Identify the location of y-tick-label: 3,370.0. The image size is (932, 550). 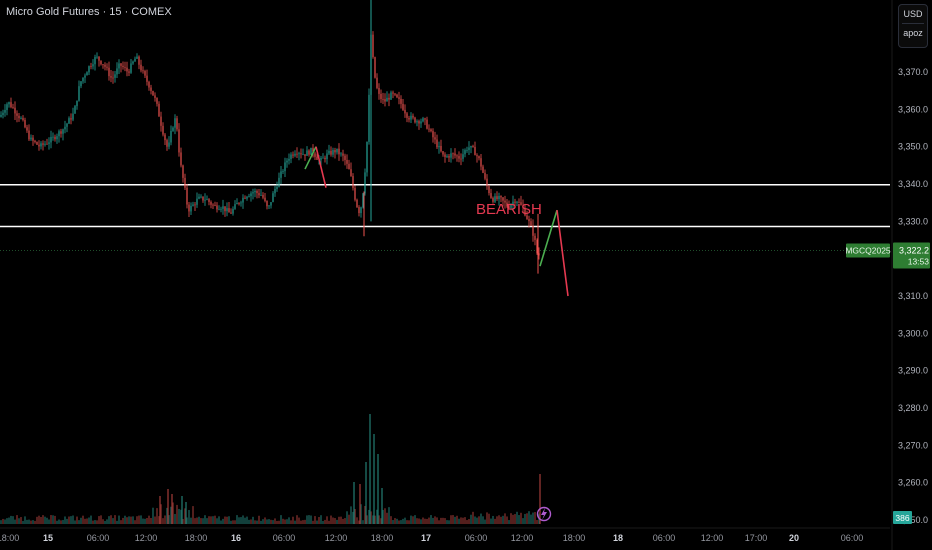
(913, 72).